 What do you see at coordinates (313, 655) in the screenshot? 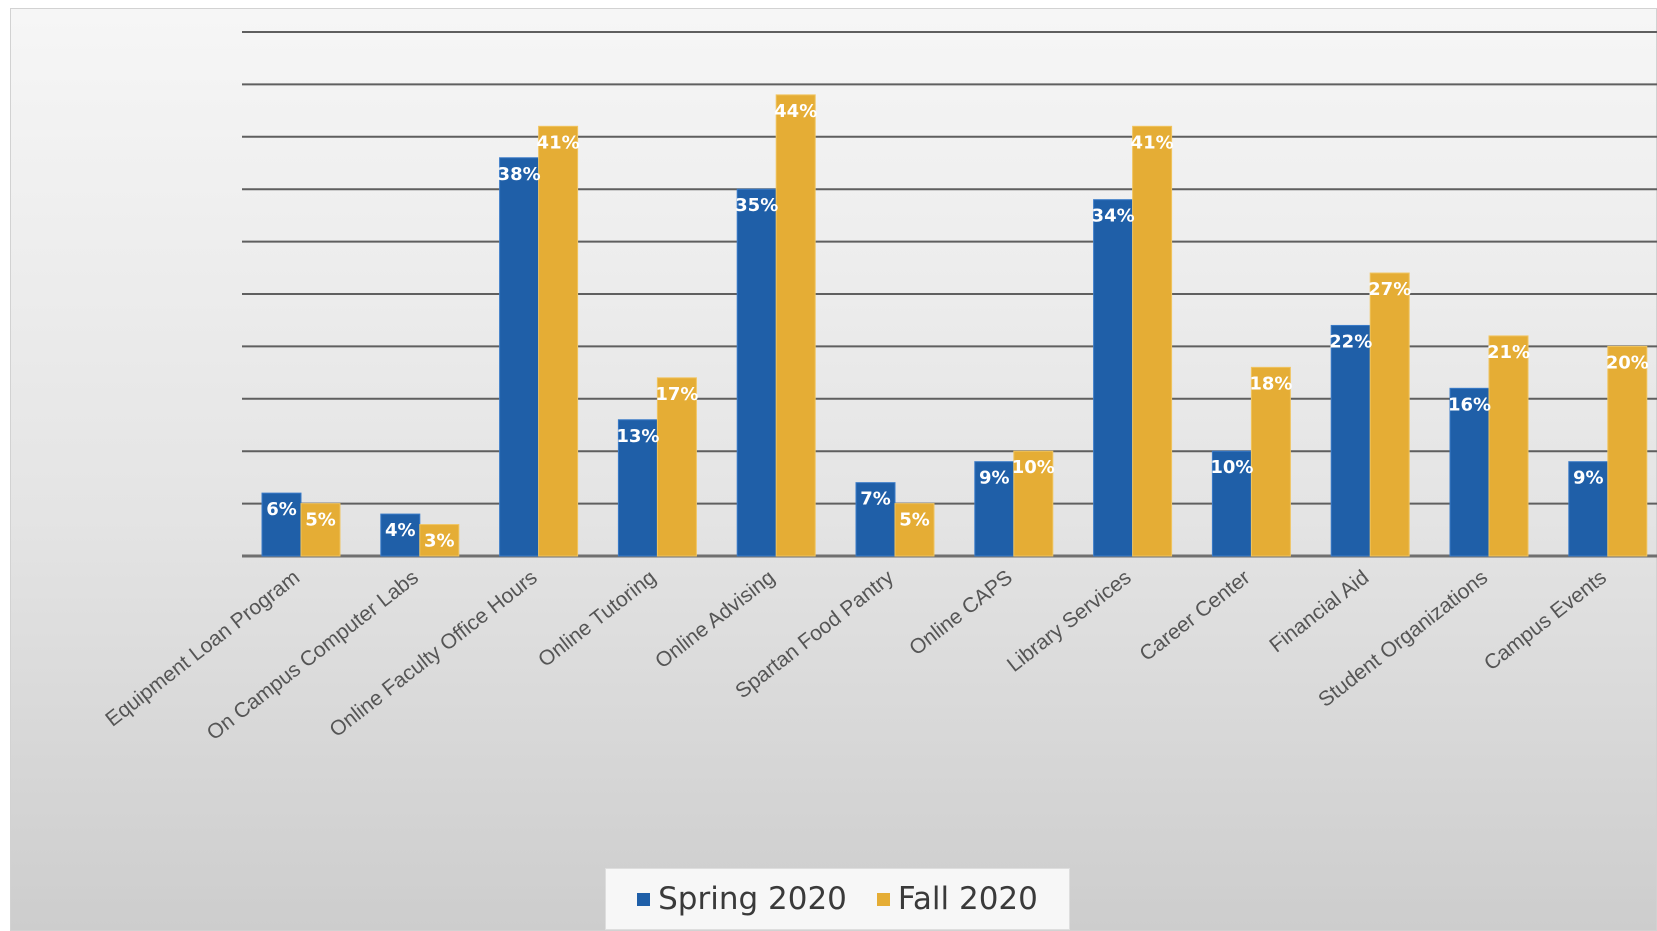
I see `x-tick-label: On Campus Computer Labs` at bounding box center [313, 655].